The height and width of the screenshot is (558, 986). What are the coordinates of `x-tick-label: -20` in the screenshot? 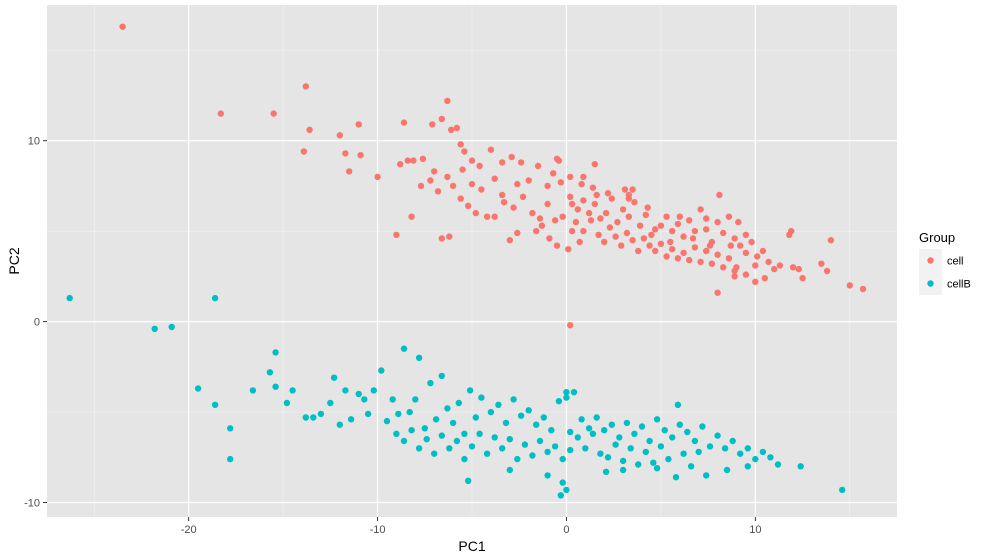 It's located at (189, 530).